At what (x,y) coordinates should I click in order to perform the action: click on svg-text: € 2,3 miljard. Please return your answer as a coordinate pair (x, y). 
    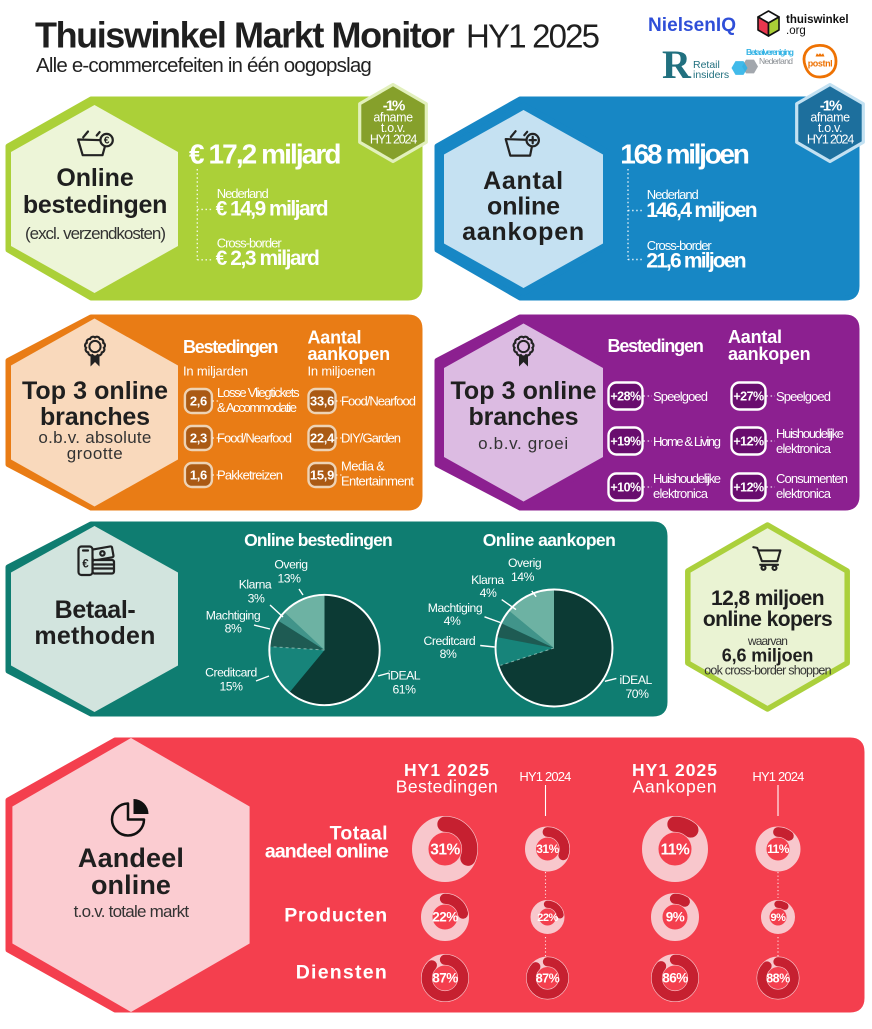
    Looking at the image, I should click on (267, 258).